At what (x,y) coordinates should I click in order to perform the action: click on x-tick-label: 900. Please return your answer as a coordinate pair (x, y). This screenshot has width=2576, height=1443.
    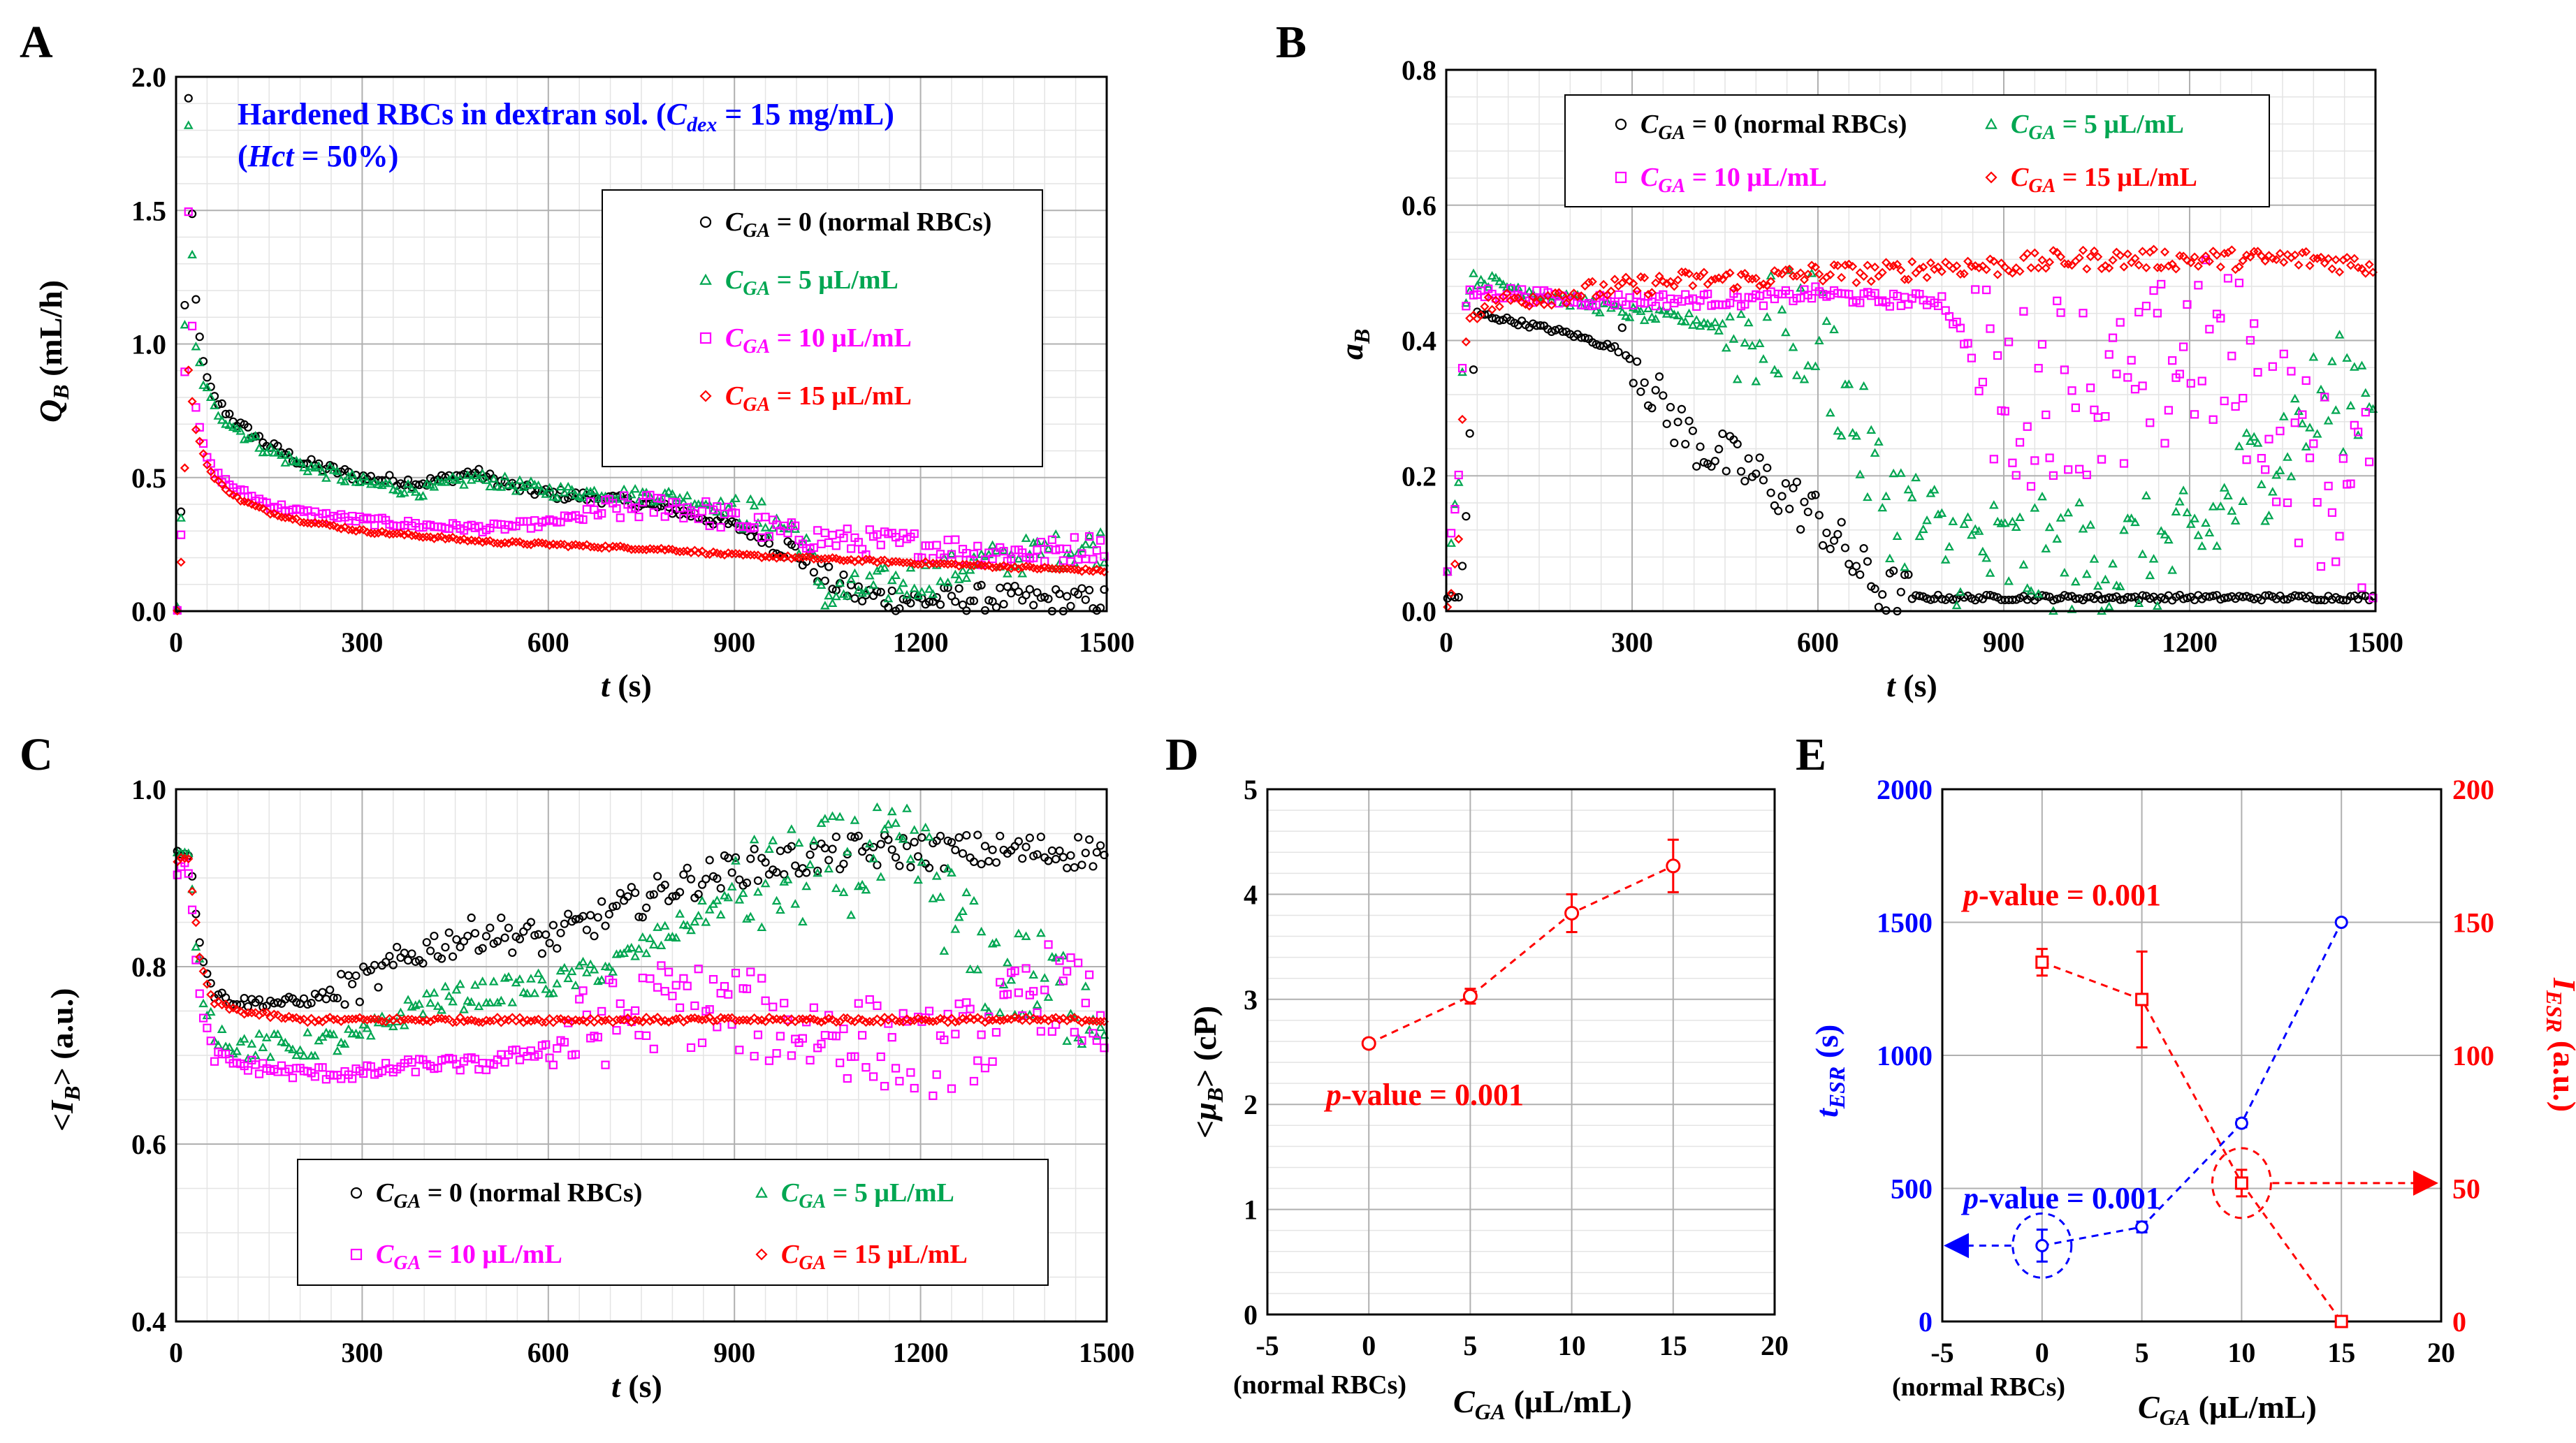
    Looking at the image, I should click on (734, 642).